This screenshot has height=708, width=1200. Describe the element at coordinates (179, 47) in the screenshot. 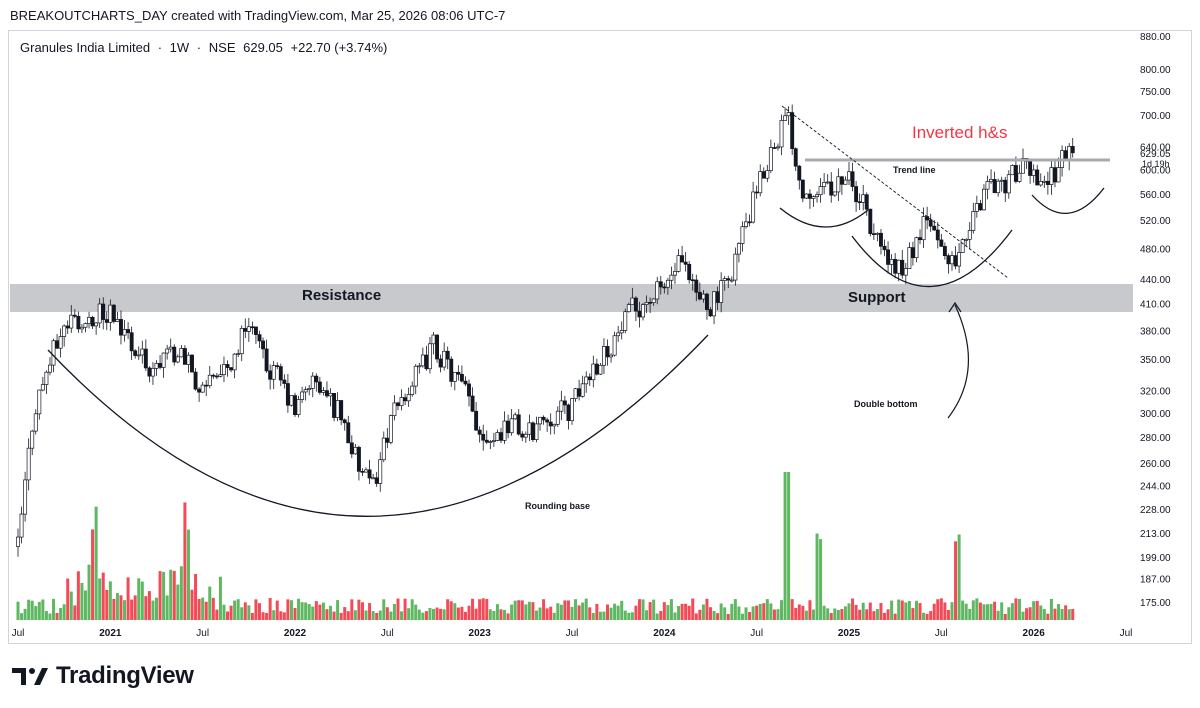

I see `symbol-interval: 1W` at that location.